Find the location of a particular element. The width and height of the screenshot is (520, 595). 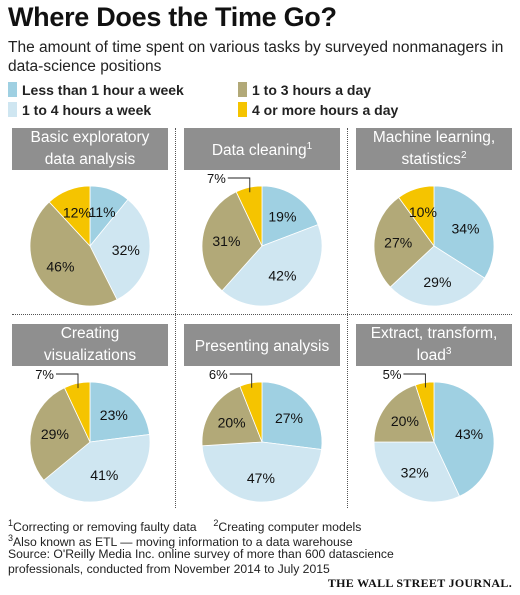

footnote-2: Creating computer models is located at coordinates (290, 527).